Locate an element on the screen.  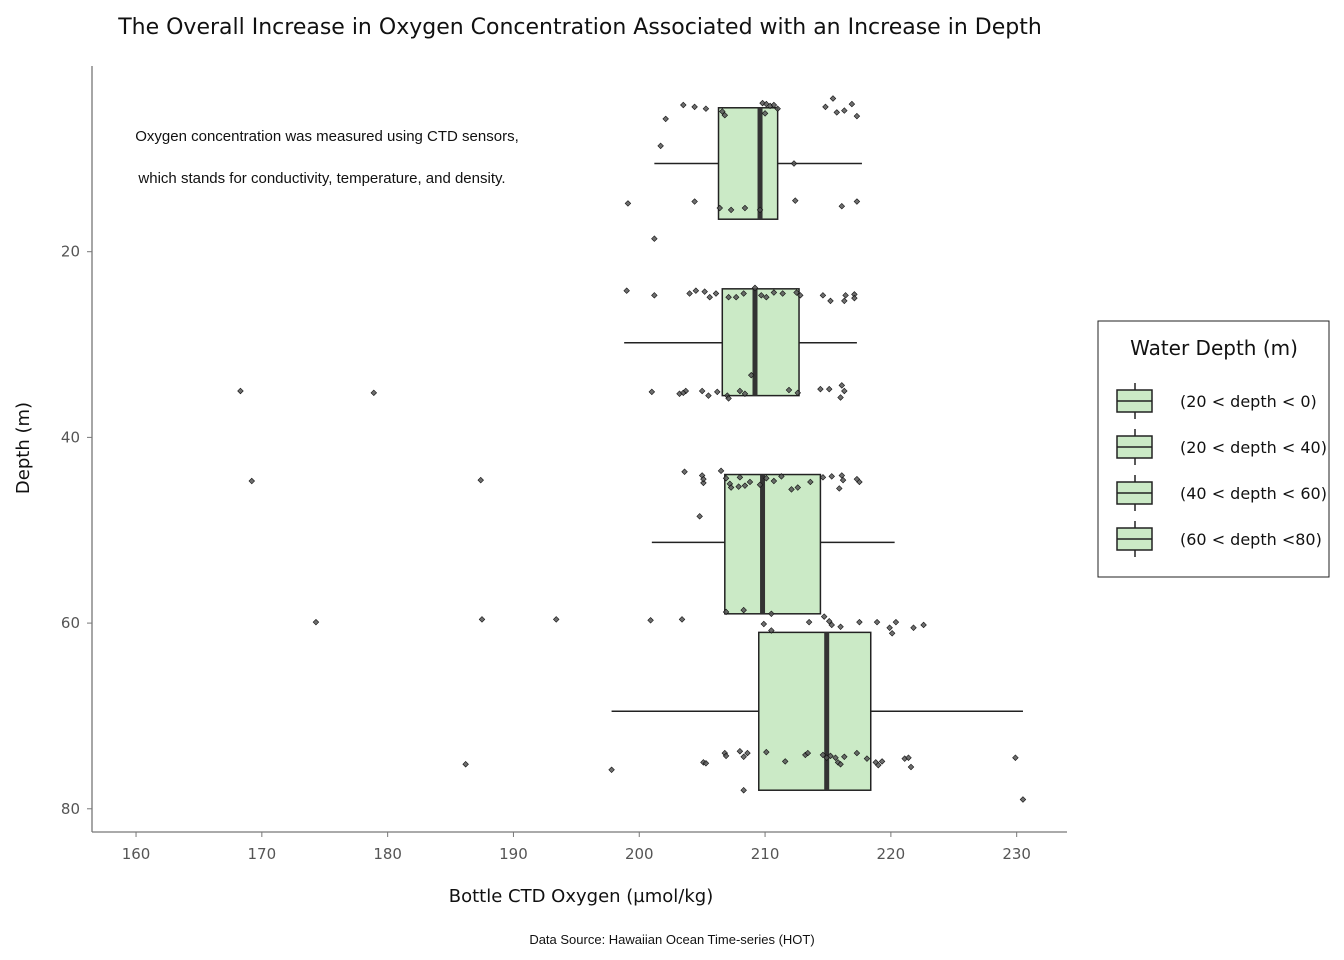
legend-title: Water Depth (m) is located at coordinates (1214, 348).